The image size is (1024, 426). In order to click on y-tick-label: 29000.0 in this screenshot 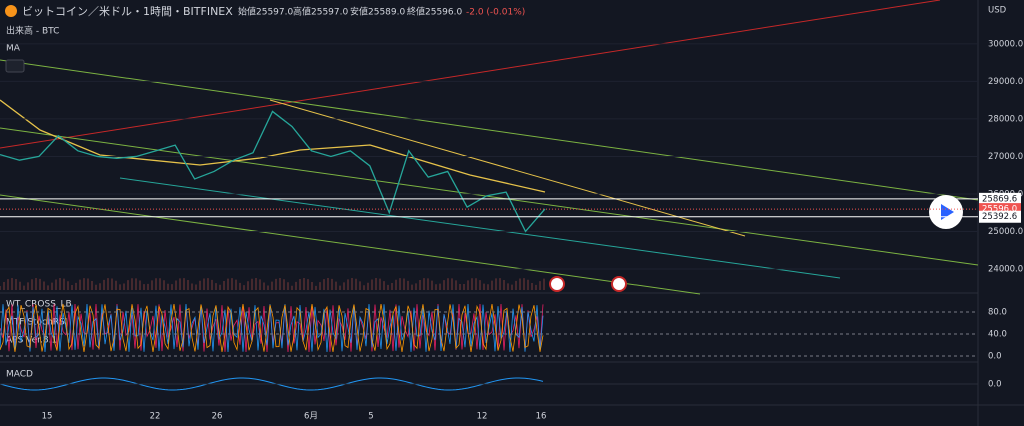, I will do `click(1005, 82)`.